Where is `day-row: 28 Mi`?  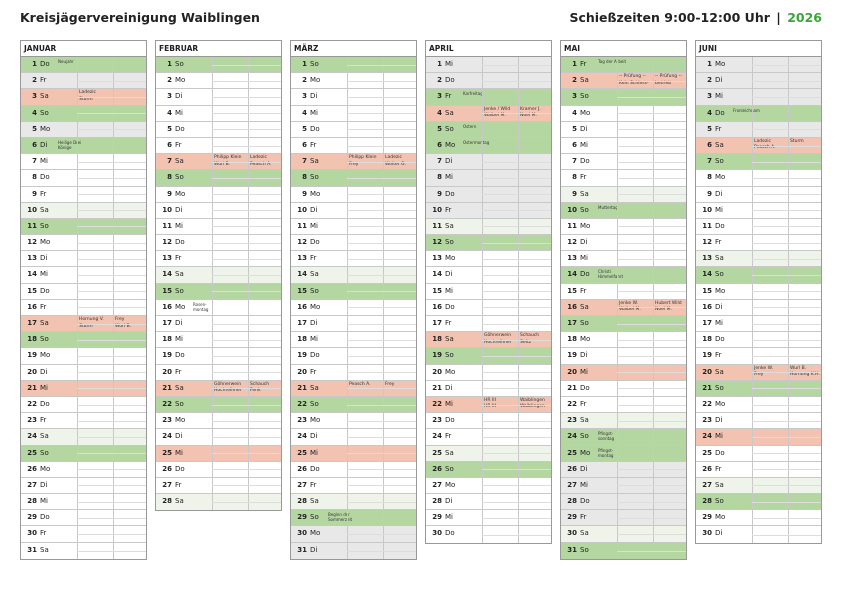 day-row: 28 Mi is located at coordinates (83, 502).